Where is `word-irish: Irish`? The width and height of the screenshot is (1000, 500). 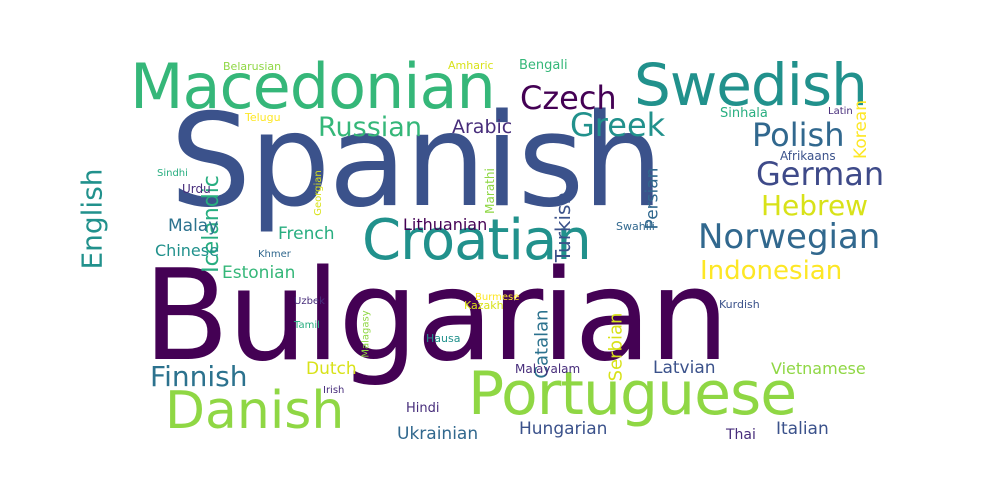
word-irish: Irish is located at coordinates (334, 390).